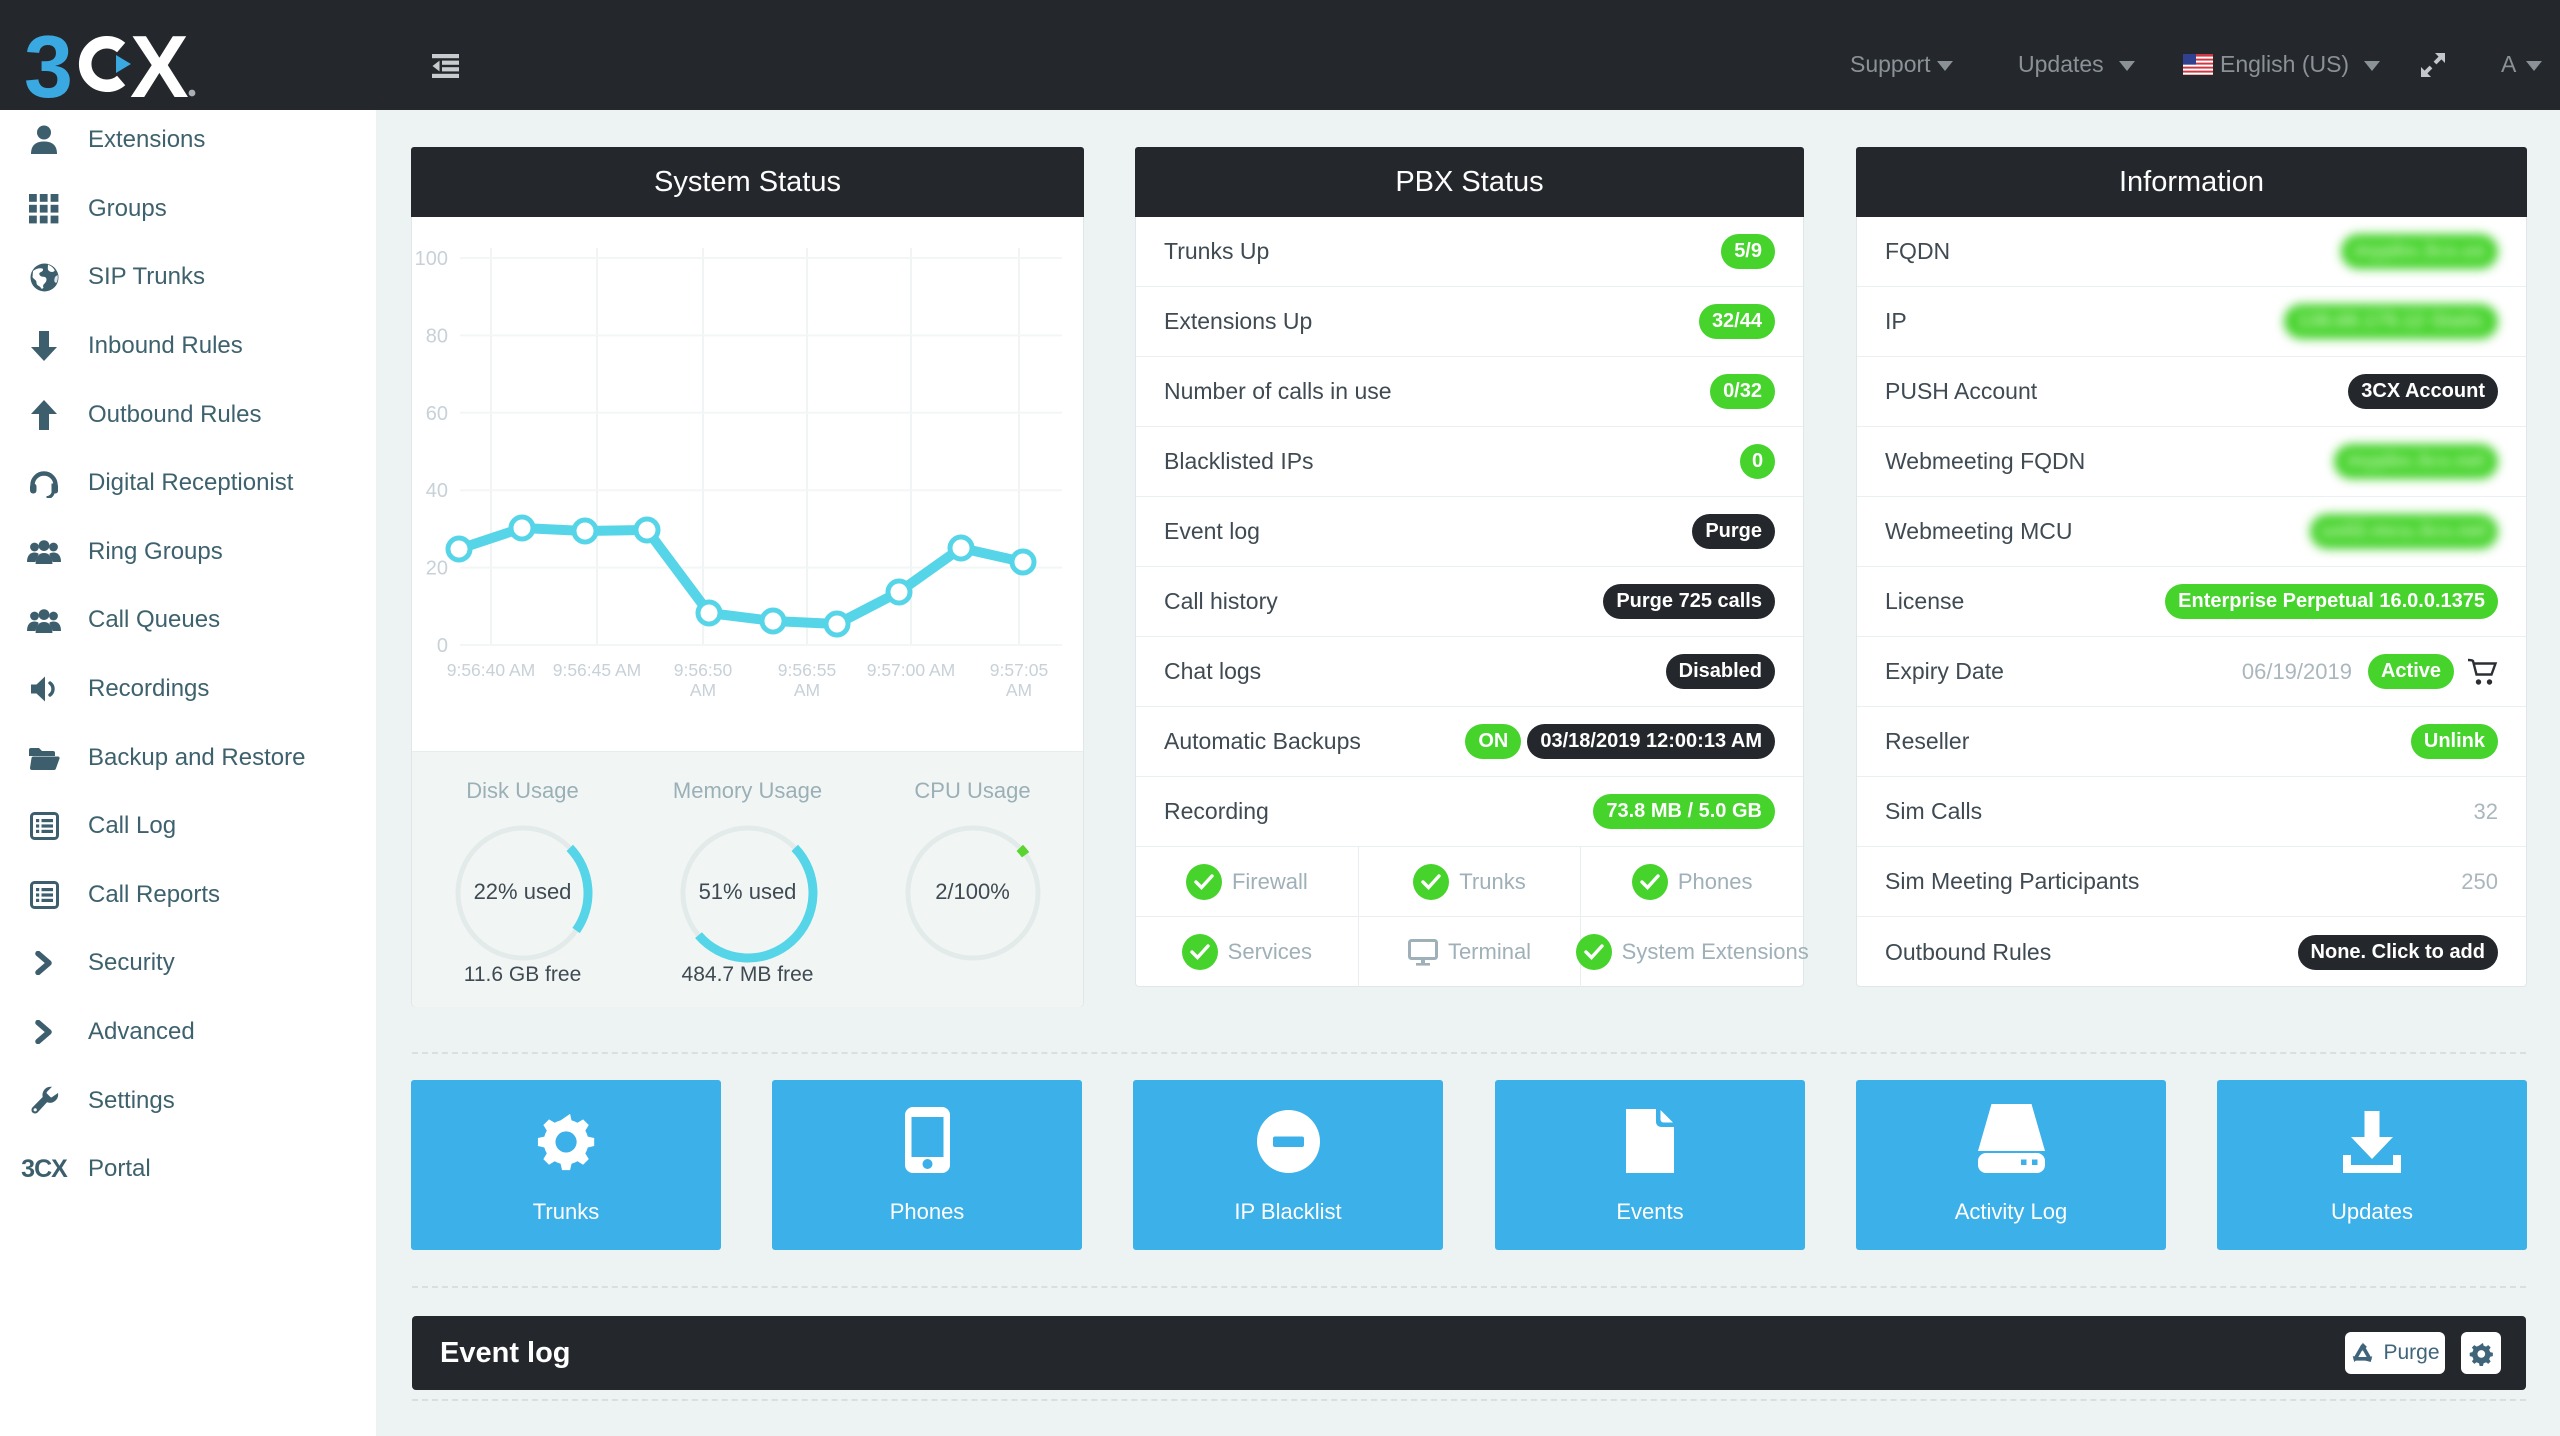  Describe the element at coordinates (703, 670) in the screenshot. I see `svg-text: 9:56:50` at that location.